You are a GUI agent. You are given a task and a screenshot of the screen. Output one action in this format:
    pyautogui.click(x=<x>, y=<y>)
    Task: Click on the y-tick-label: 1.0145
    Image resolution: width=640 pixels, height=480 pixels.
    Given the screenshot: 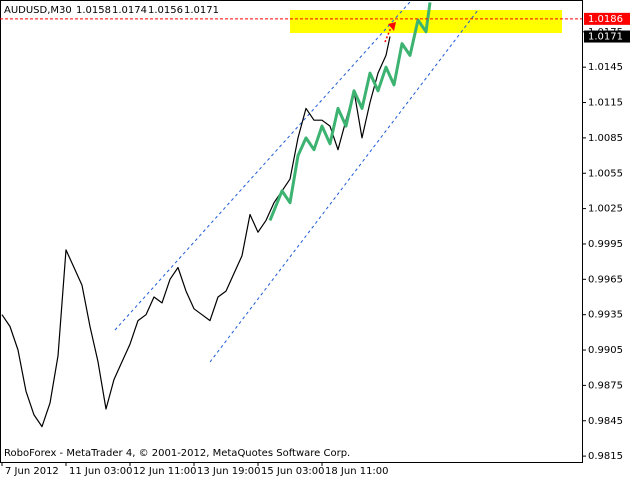 What is the action you would take?
    pyautogui.click(x=605, y=67)
    